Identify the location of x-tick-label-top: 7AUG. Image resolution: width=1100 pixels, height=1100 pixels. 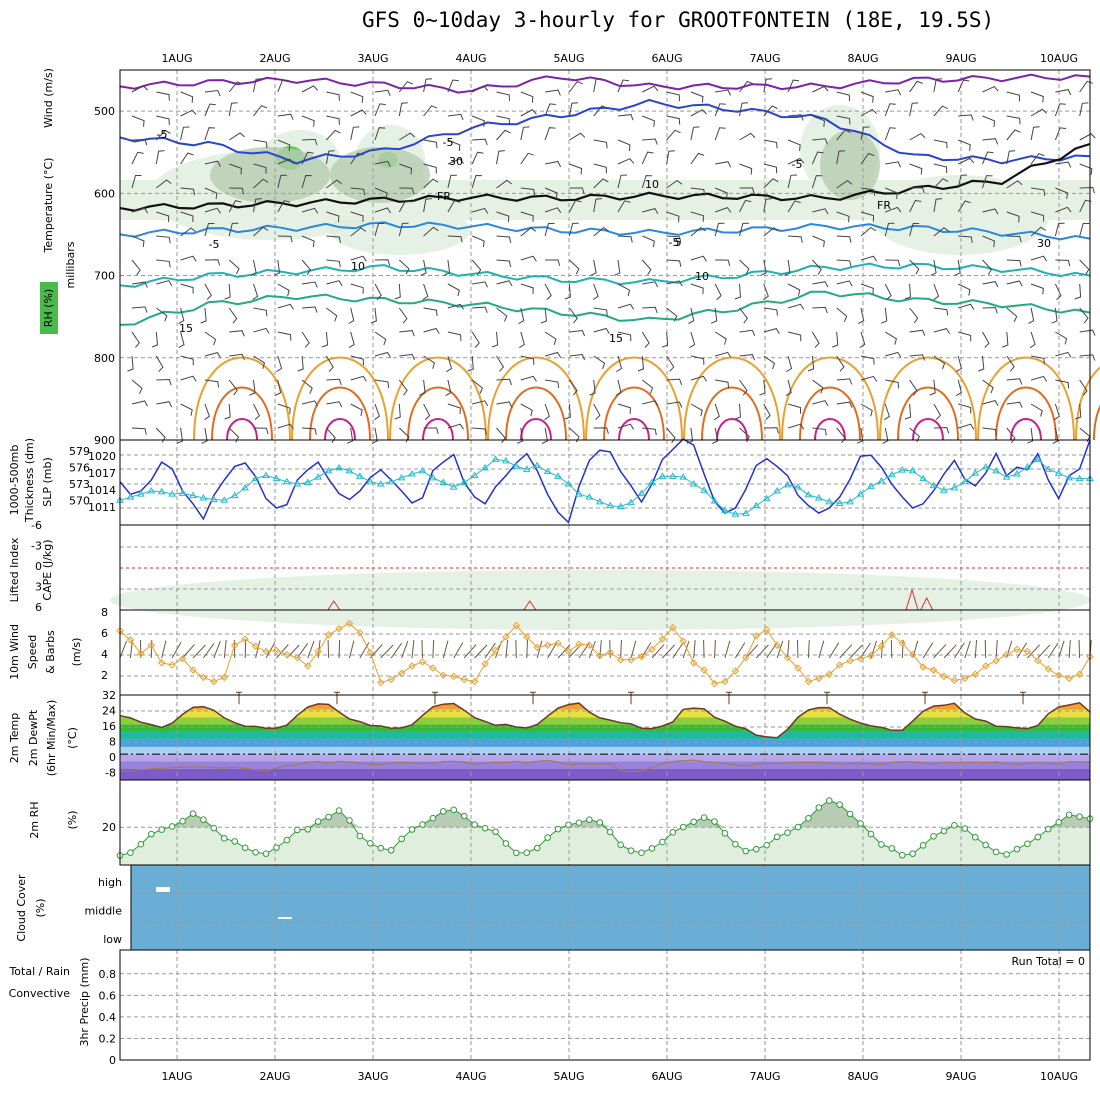
(764, 58).